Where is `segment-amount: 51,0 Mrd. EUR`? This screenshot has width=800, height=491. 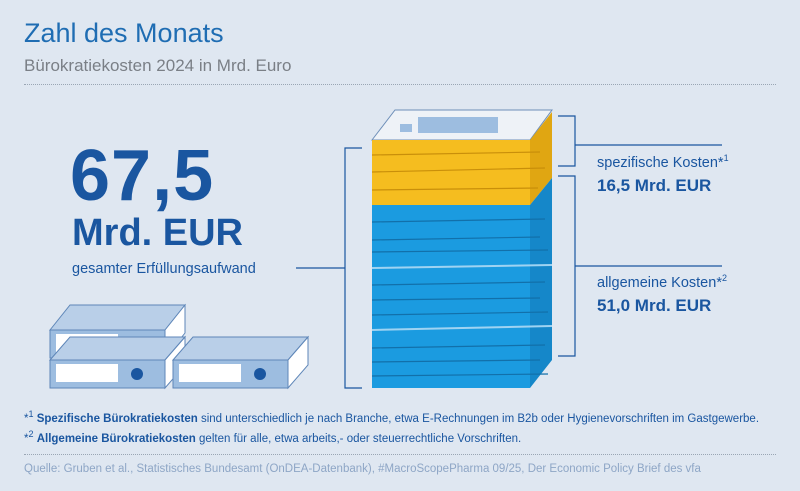 segment-amount: 51,0 Mrd. EUR is located at coordinates (654, 305).